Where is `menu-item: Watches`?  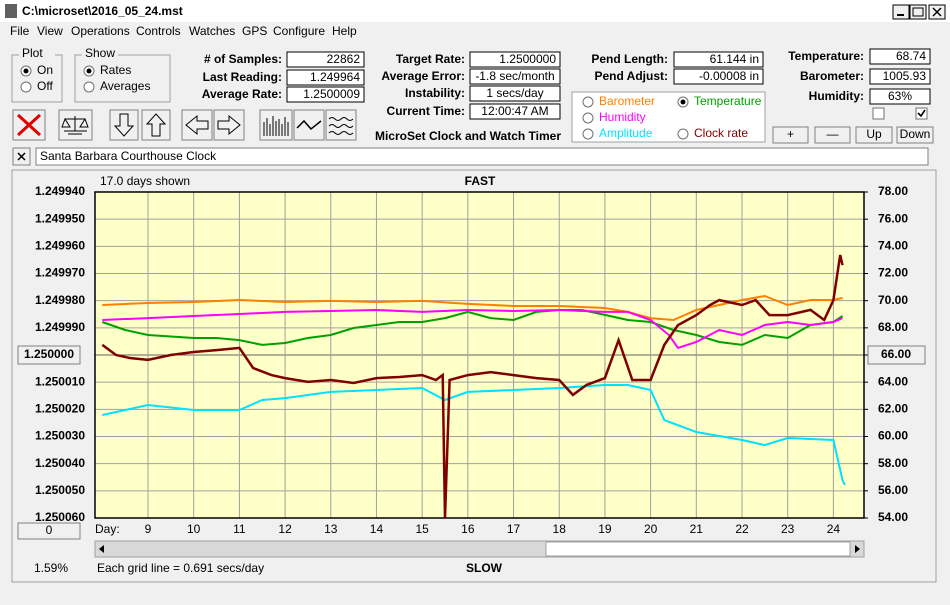 menu-item: Watches is located at coordinates (212, 31).